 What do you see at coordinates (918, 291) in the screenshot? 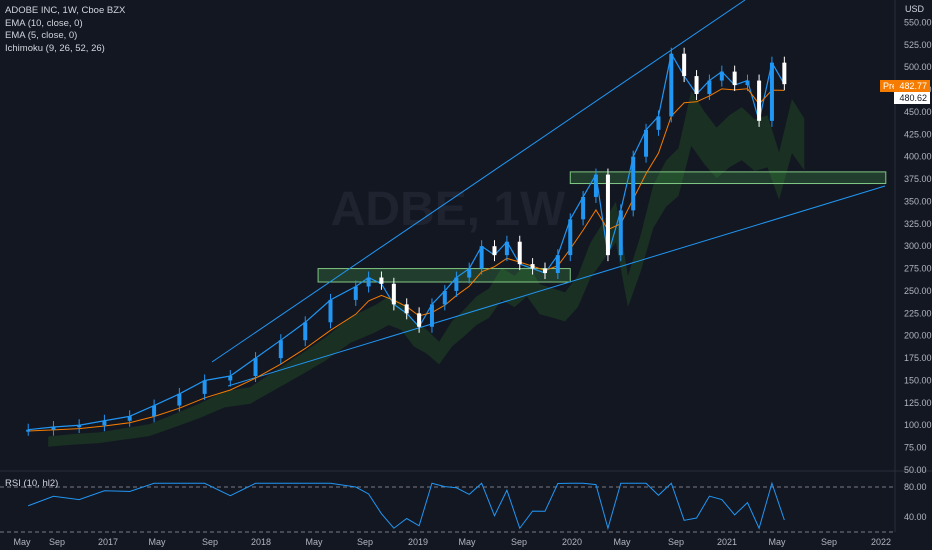
I see `y-tick-label: 250.00` at bounding box center [918, 291].